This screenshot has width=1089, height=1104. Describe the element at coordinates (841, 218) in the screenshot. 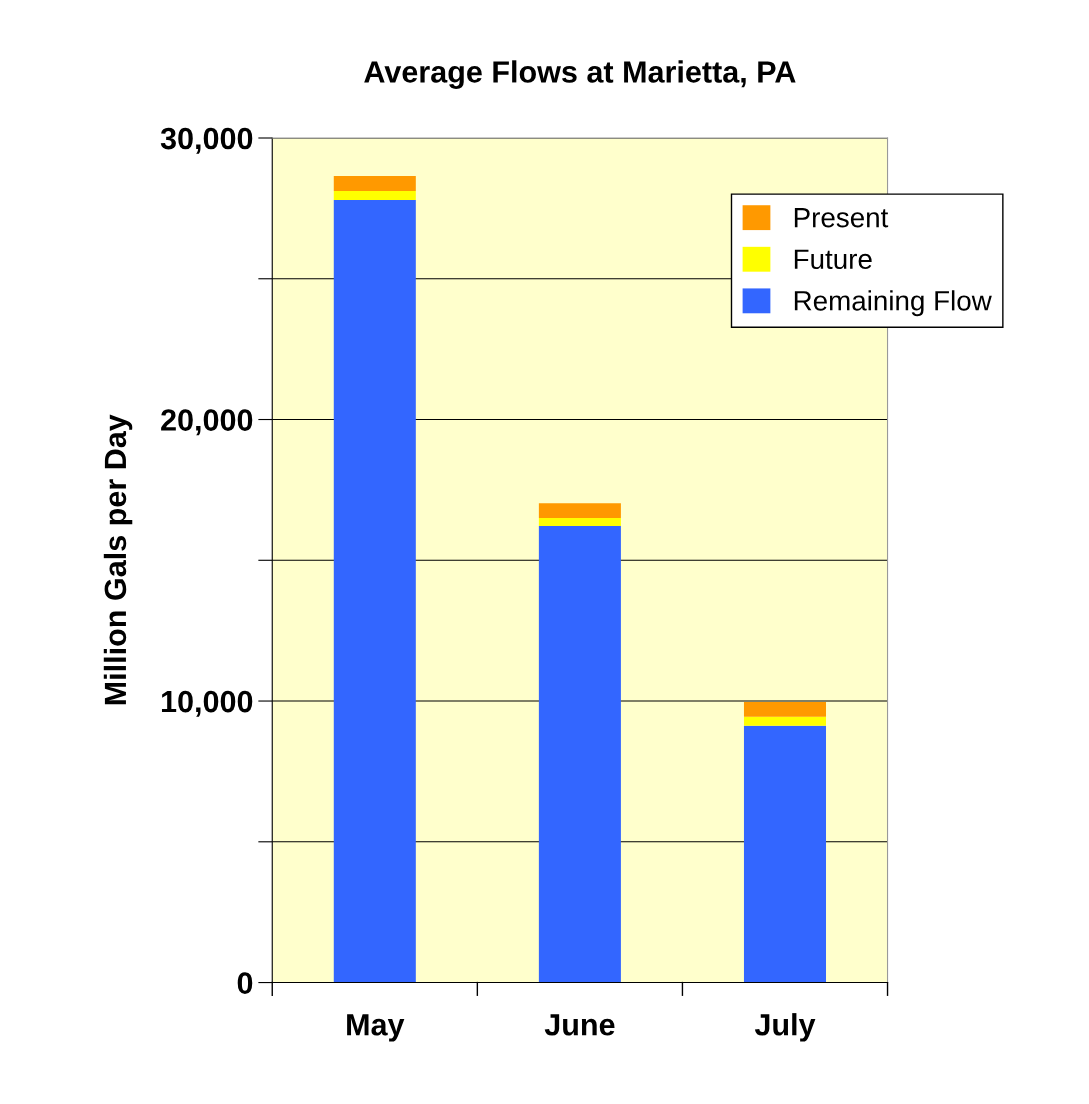

I see `legend-label: Present` at that location.